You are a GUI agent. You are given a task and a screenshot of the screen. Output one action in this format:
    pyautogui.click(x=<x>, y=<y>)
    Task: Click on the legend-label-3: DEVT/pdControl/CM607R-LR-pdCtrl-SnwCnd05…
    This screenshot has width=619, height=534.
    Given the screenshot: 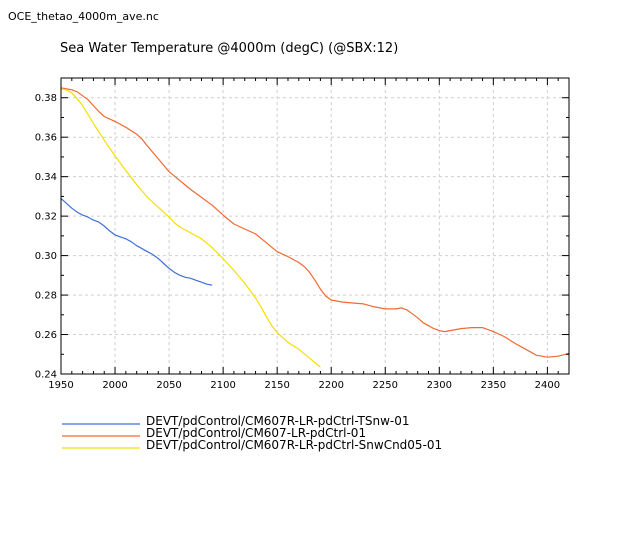 What is the action you would take?
    pyautogui.click(x=294, y=445)
    